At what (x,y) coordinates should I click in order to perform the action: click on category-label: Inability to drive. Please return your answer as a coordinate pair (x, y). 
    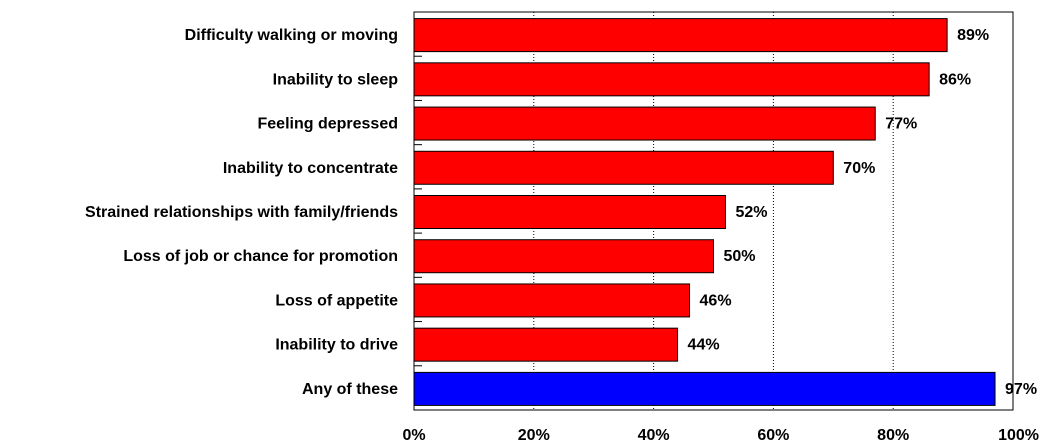
    Looking at the image, I should click on (336, 345).